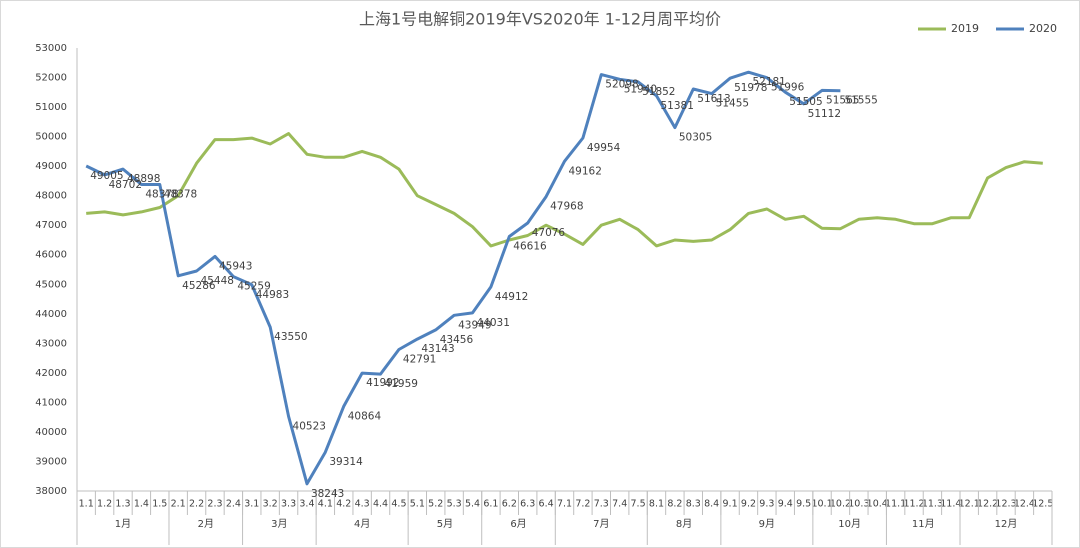  What do you see at coordinates (518, 524) in the screenshot?
I see `x-group-label: 6月` at bounding box center [518, 524].